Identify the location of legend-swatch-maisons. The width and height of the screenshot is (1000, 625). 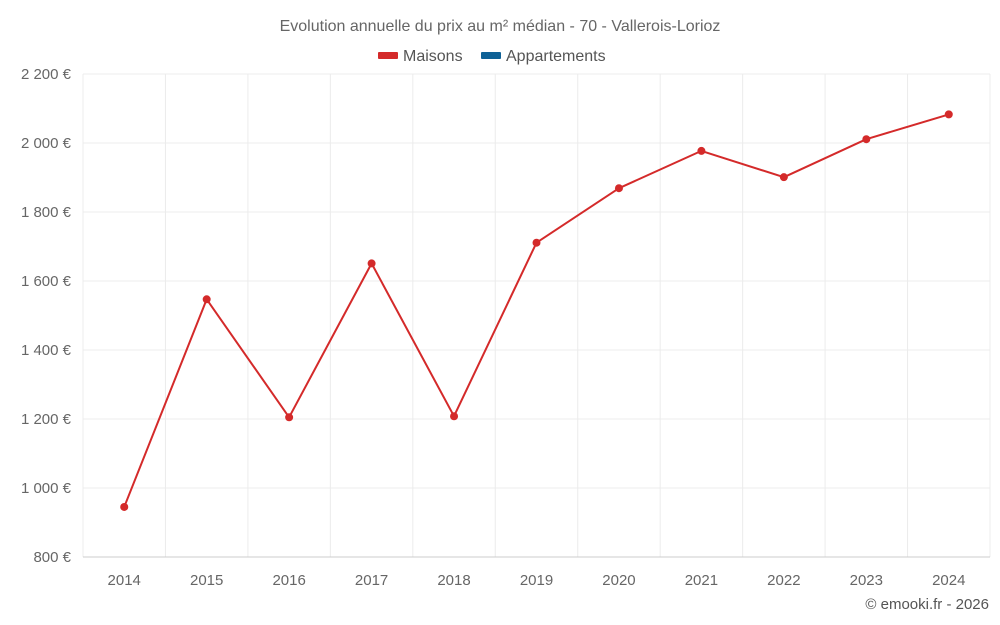
(388, 55).